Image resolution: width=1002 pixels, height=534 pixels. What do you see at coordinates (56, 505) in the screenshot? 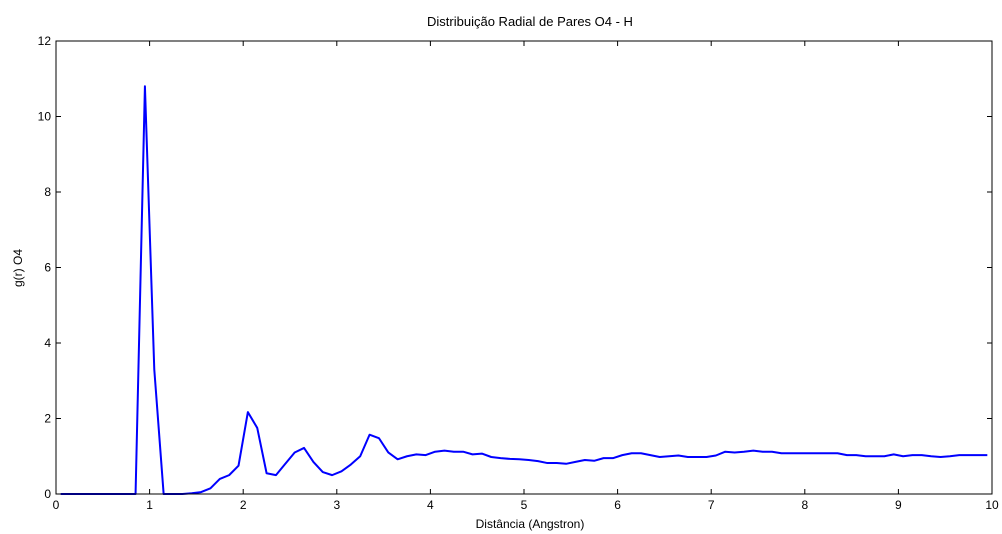
I see `x-tick-label: 0` at bounding box center [56, 505].